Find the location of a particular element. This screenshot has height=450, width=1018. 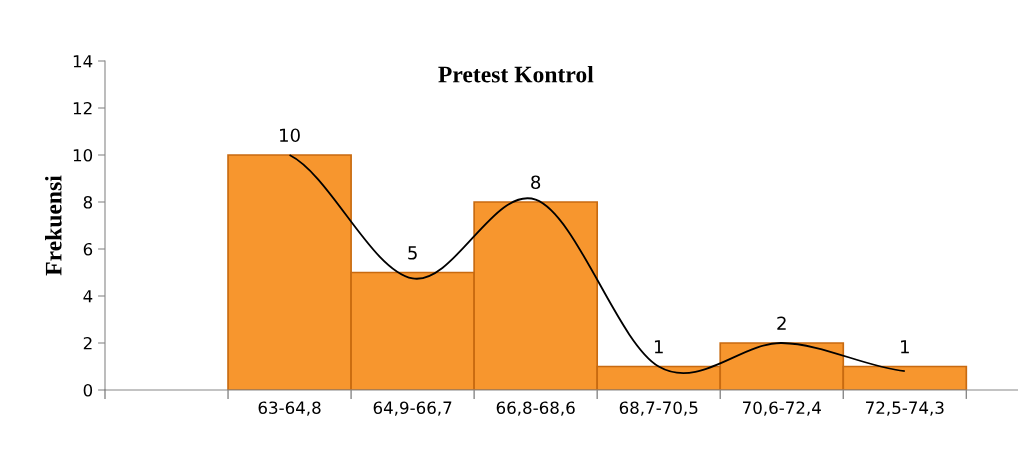

x-tick-label: 70,6-72,4 is located at coordinates (782, 408).